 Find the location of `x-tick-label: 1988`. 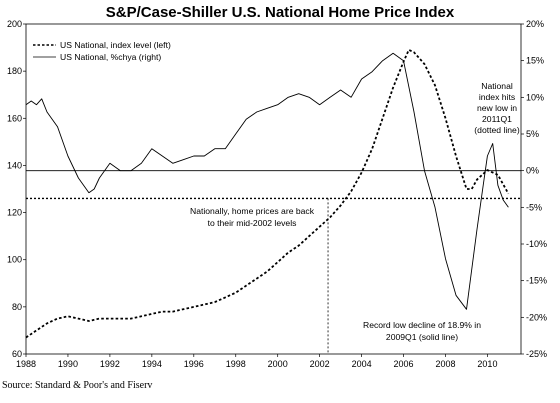

x-tick-label: 1988 is located at coordinates (26, 364).